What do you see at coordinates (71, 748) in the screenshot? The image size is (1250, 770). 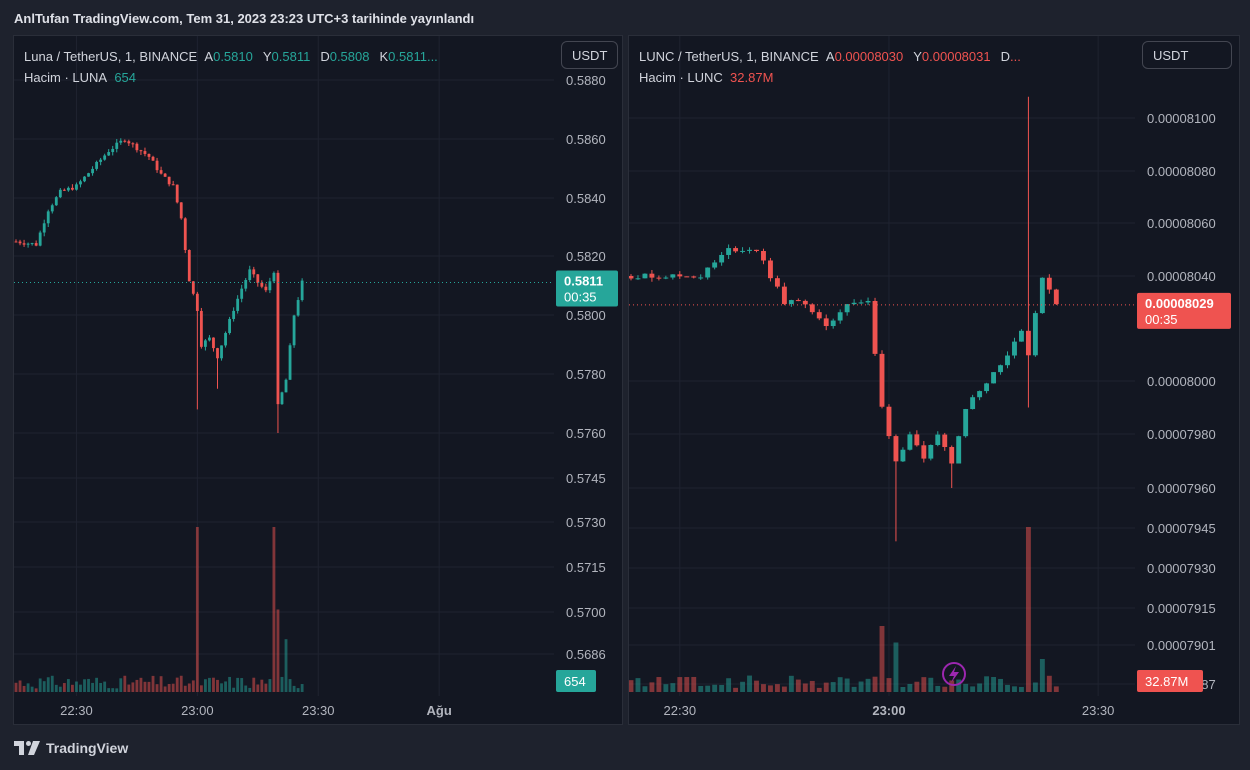 I see `tradingview-logo: TradingView` at bounding box center [71, 748].